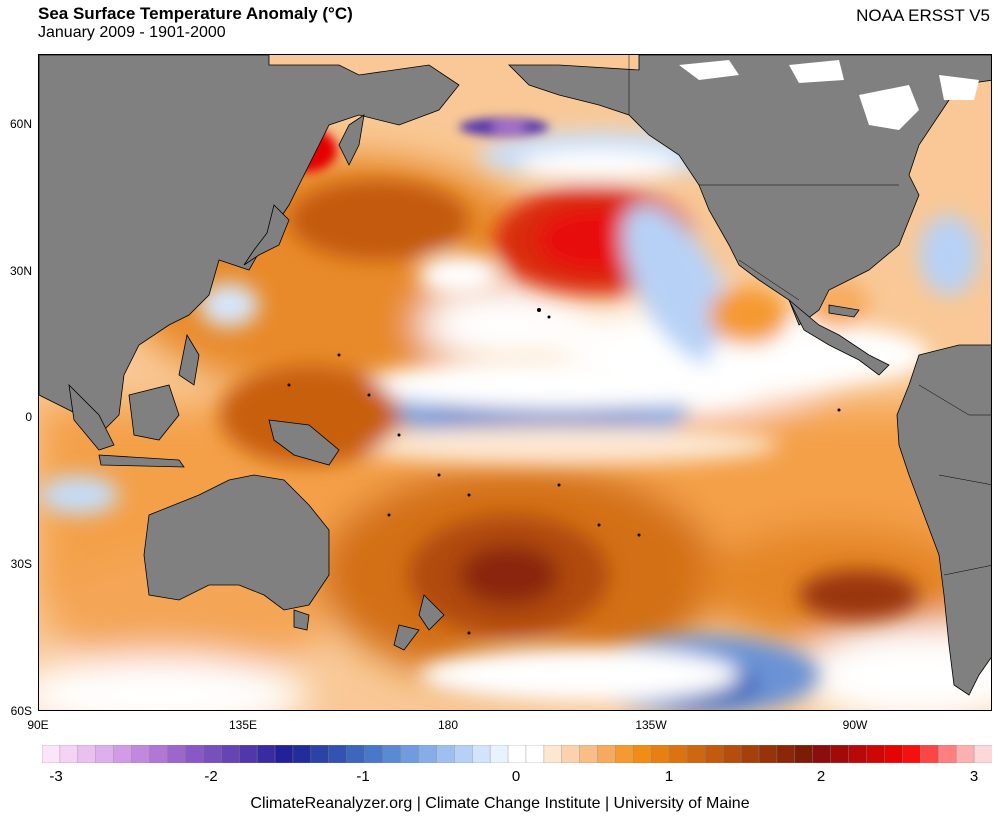 The width and height of the screenshot is (1000, 819). Describe the element at coordinates (91, 417) in the screenshot. I see `land-sumatra` at that location.